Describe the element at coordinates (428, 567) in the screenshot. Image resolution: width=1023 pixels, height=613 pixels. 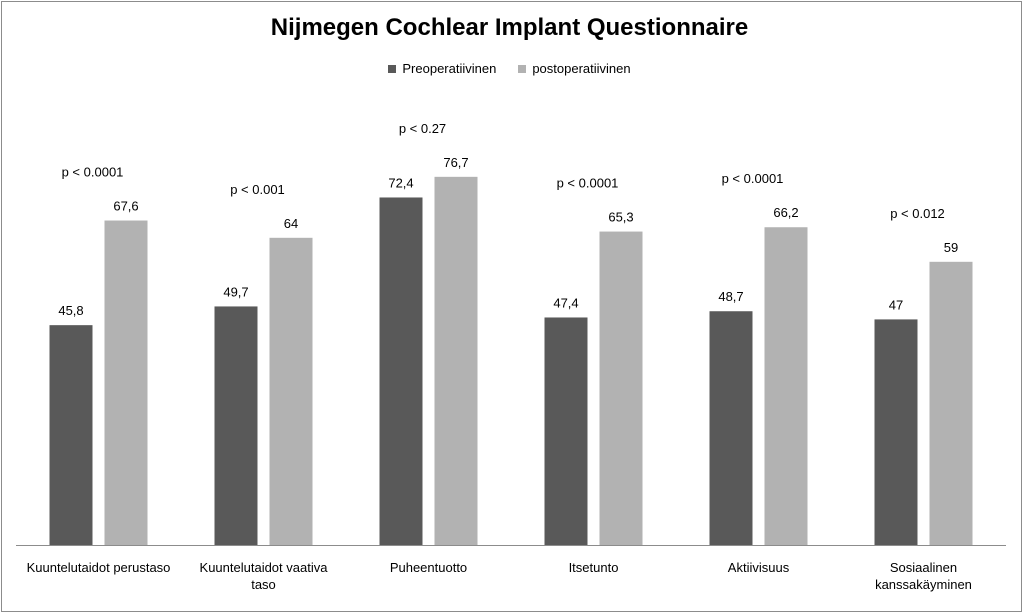
I see `category-label-2: Puheentuotto` at that location.